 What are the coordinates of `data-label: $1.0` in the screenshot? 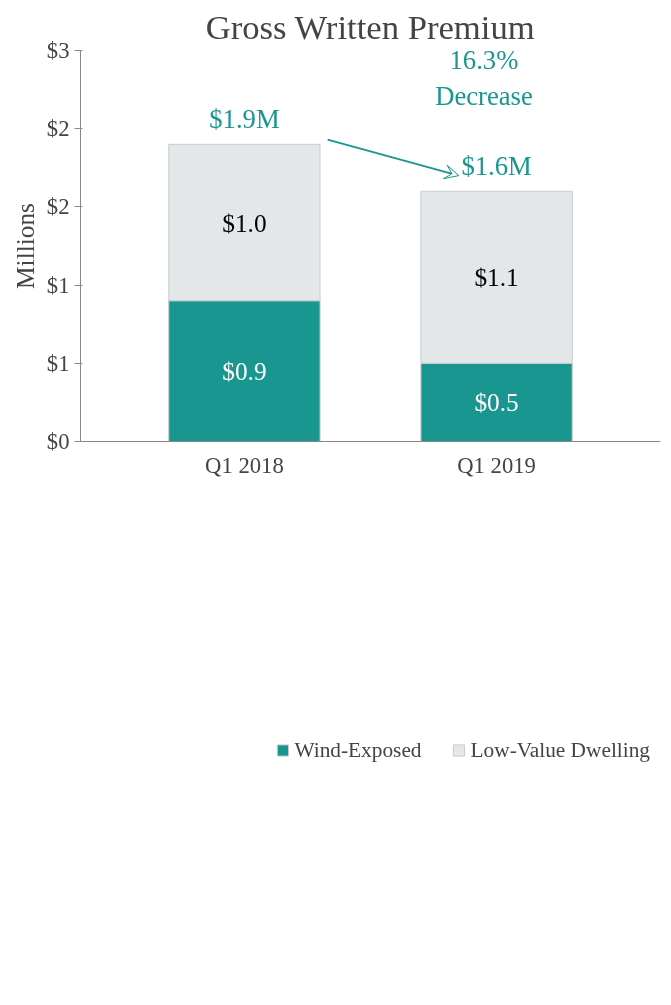 It's located at (244, 222).